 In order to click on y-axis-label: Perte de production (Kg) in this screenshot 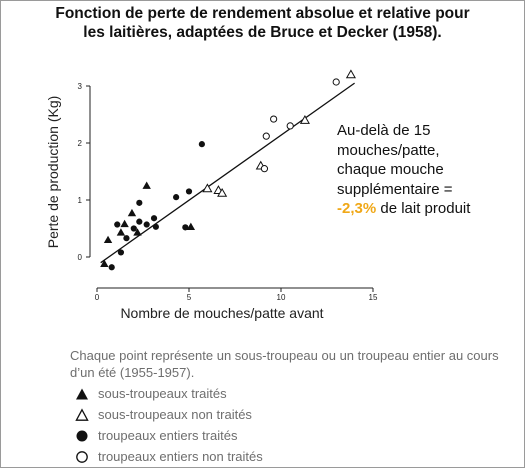, I will do `click(53, 172)`.